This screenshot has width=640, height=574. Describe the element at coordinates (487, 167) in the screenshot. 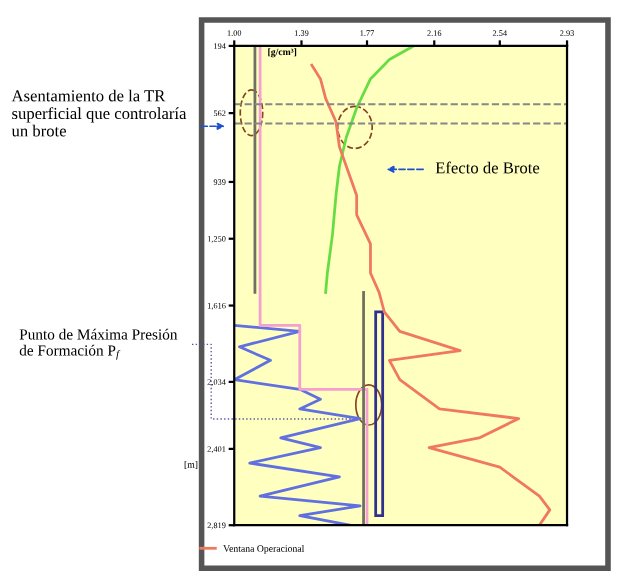

I see `annotation: Efecto de Brote` at that location.